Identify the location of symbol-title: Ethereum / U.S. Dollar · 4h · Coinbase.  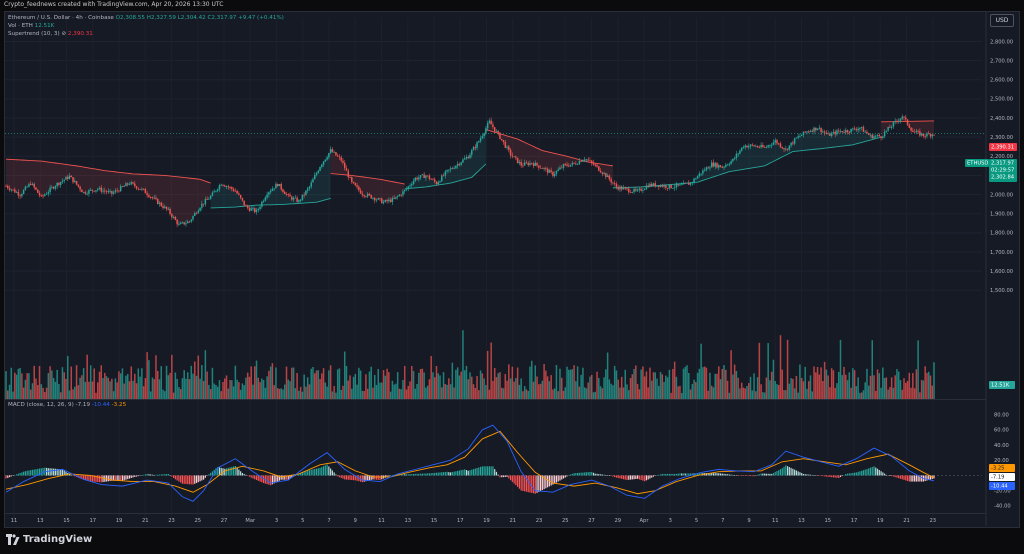
(61, 18).